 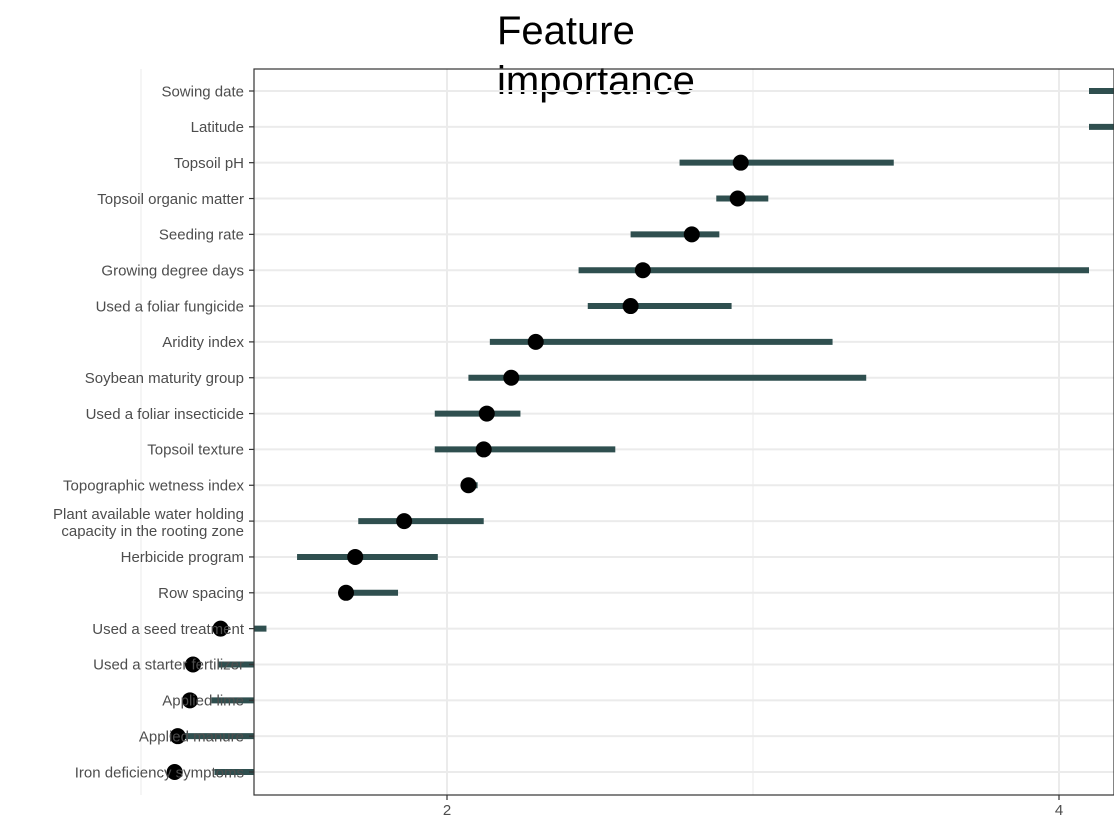 I want to click on category-label: Soybean maturity group, so click(x=164, y=378).